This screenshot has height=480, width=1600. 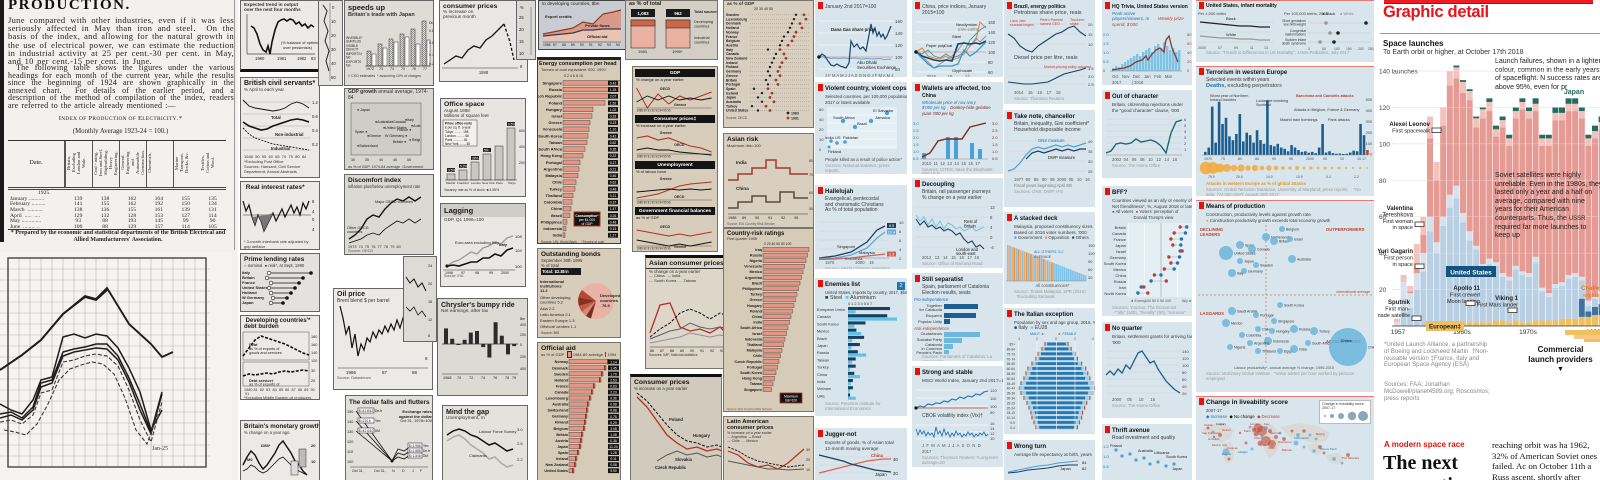 I want to click on svg-text: 1.2, so click(x=1106, y=446).